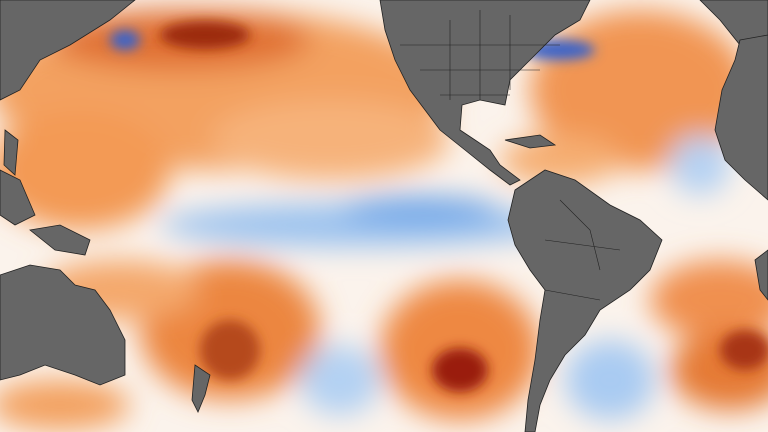  What do you see at coordinates (530, 141) in the screenshot?
I see `cuba` at bounding box center [530, 141].